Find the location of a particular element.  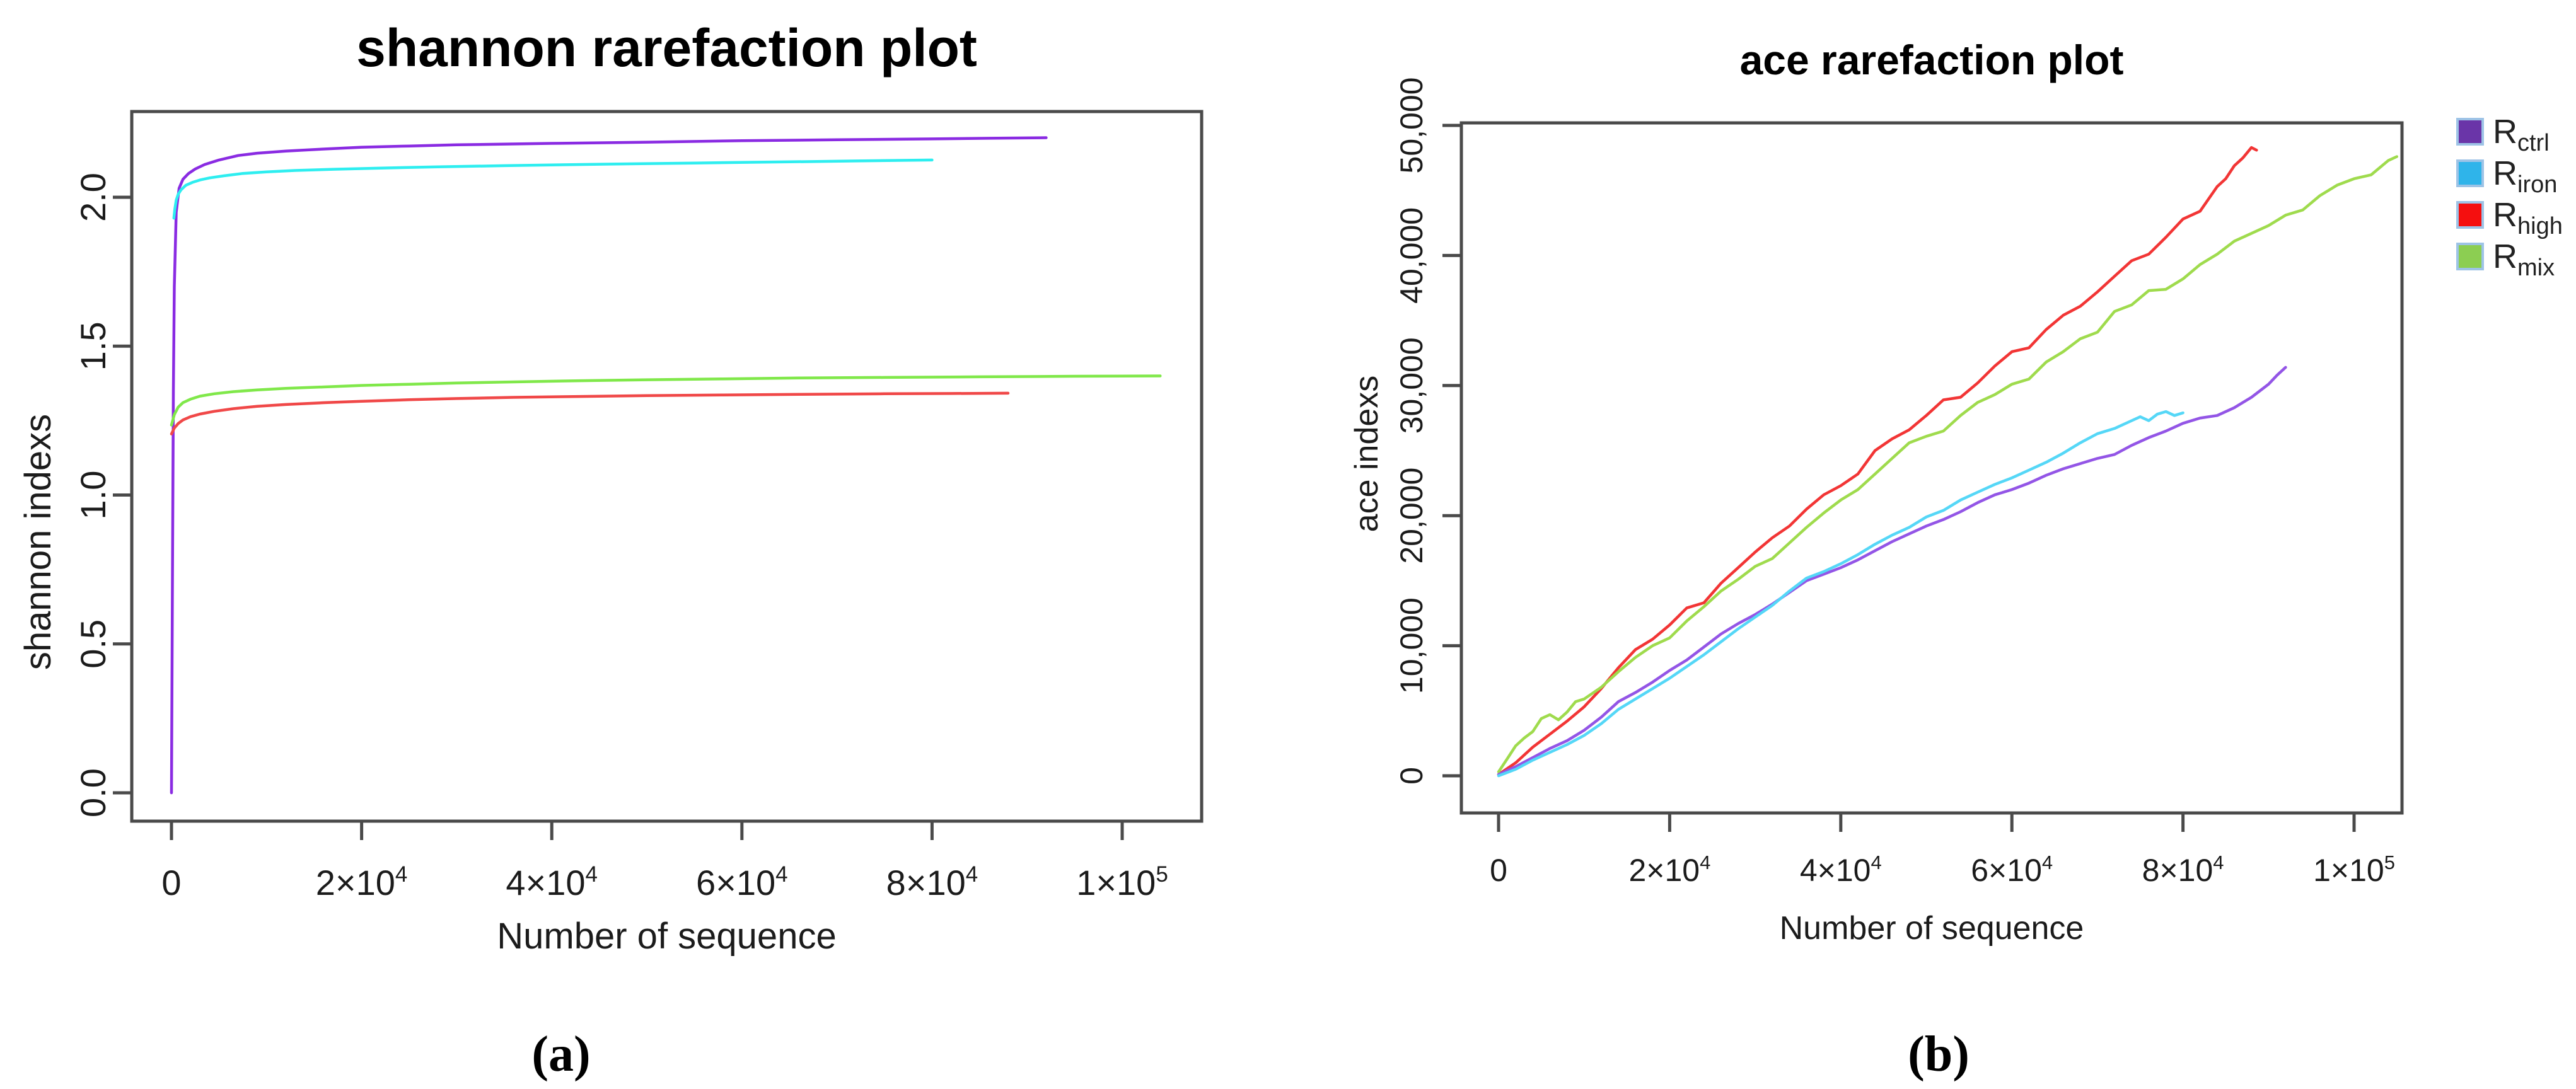

legend-label-iron: Riron is located at coordinates (2526, 176).